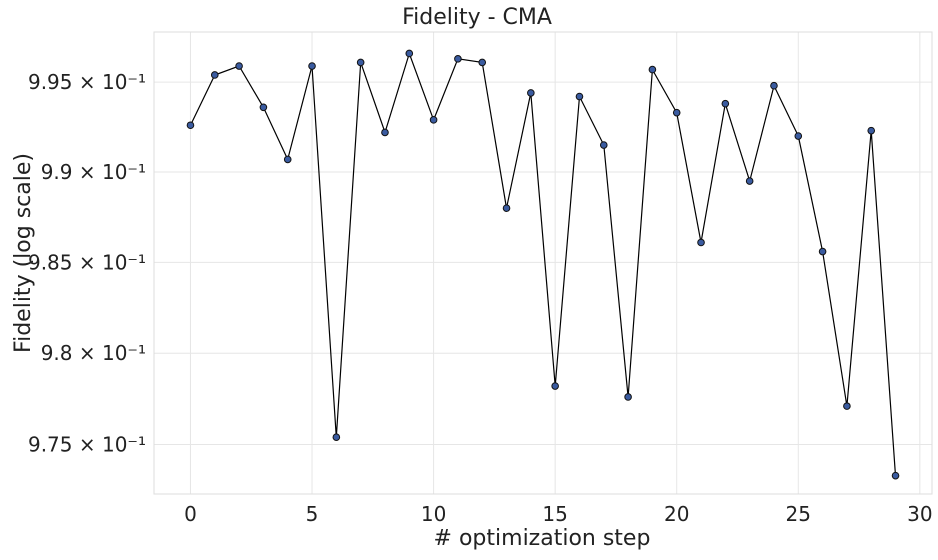 The image size is (938, 560). What do you see at coordinates (312, 514) in the screenshot?
I see `x-tick-label: 5` at bounding box center [312, 514].